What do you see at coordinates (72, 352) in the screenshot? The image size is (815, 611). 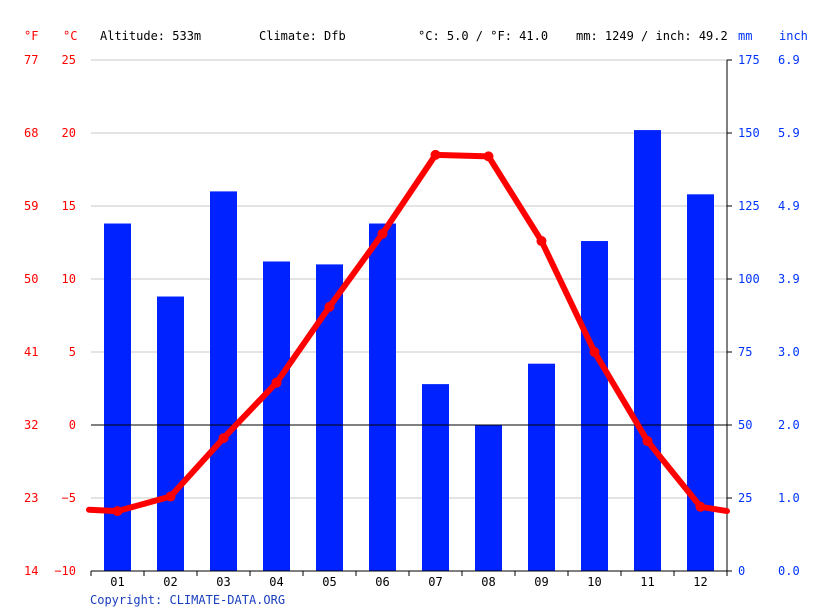 I see `celsius-tick-label: 5` at bounding box center [72, 352].